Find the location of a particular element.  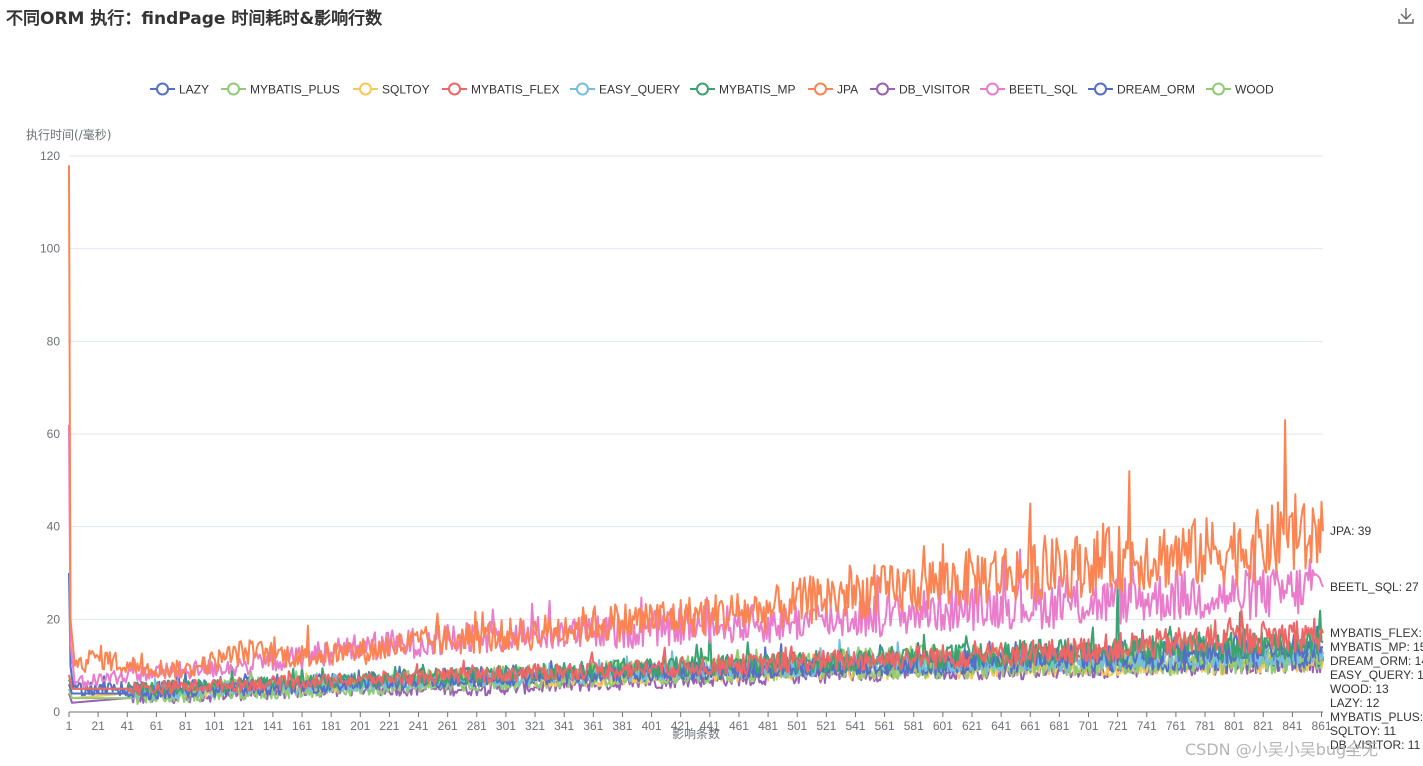

x-tick-label: 361 is located at coordinates (593, 726).